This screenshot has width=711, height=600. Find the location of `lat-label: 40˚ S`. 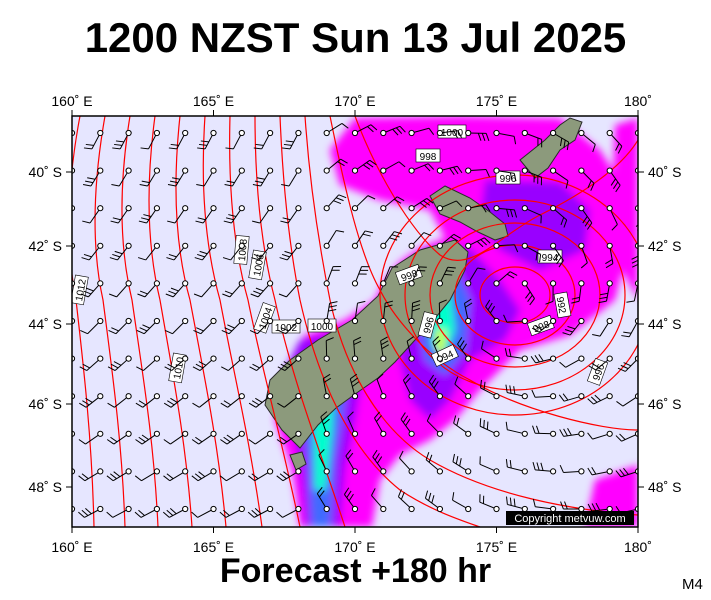

lat-label: 40˚ S is located at coordinates (664, 172).